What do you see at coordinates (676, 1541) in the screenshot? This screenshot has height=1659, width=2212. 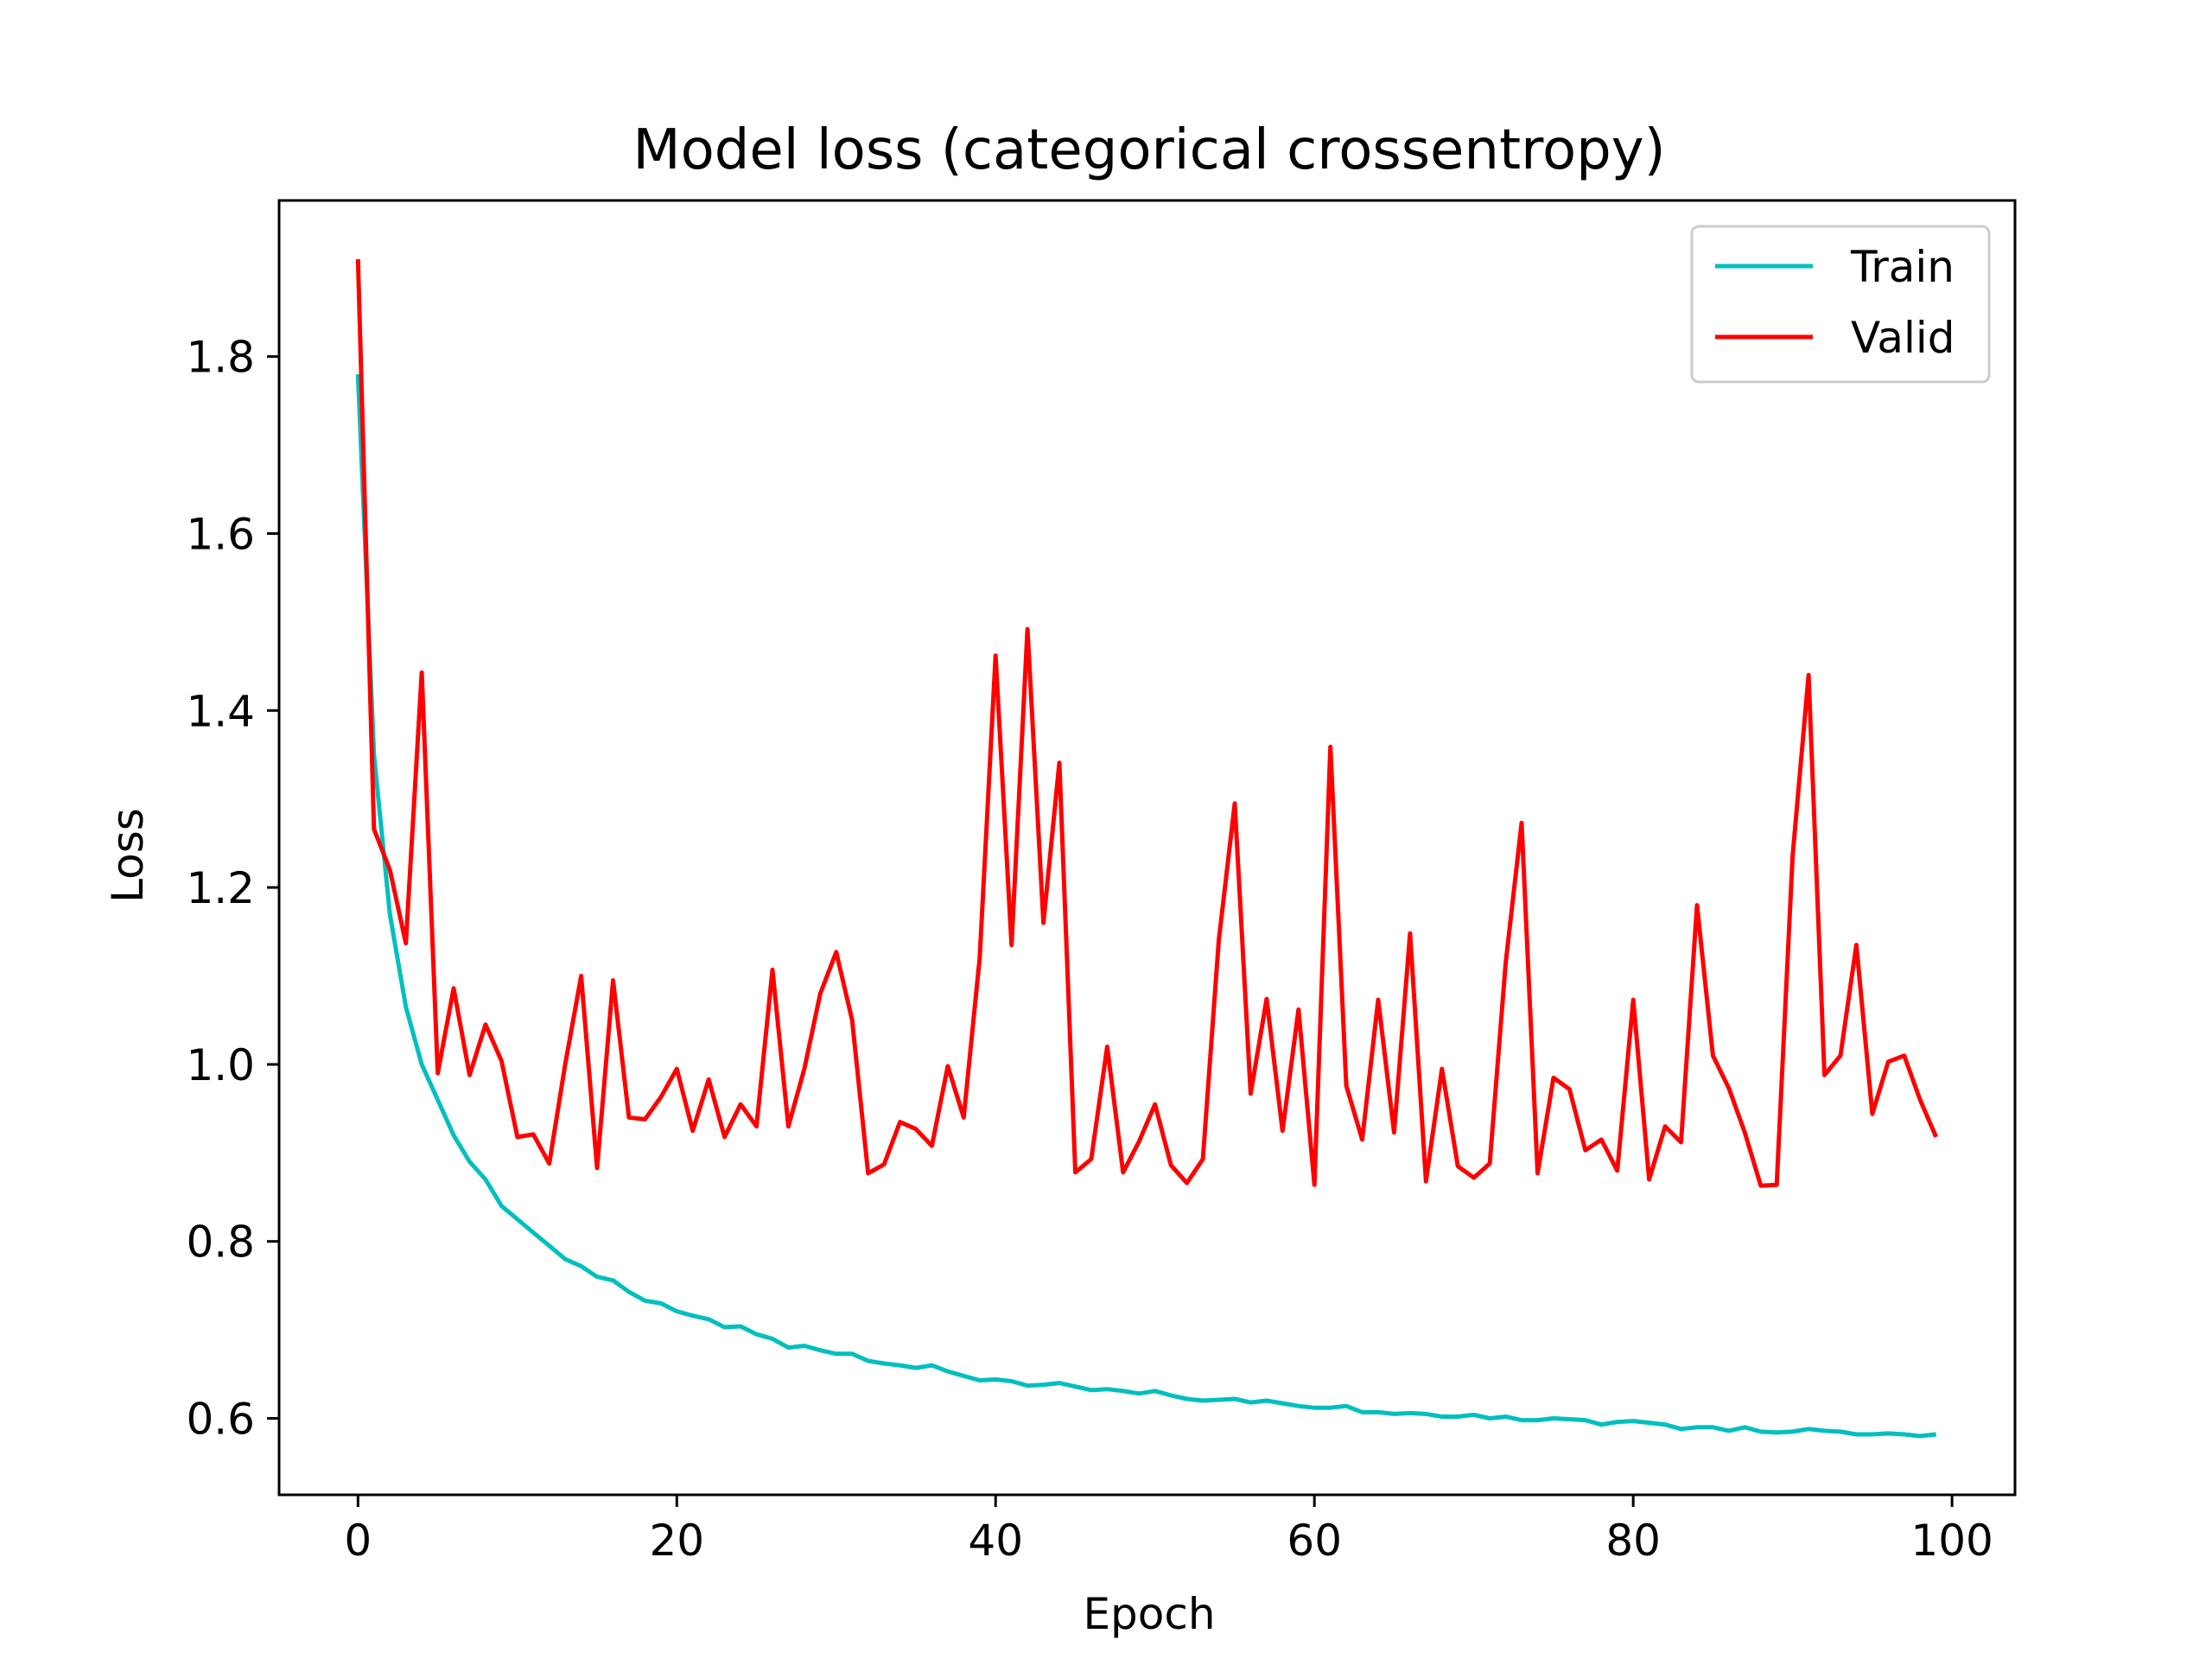 I see `x-tick-label: 20` at bounding box center [676, 1541].